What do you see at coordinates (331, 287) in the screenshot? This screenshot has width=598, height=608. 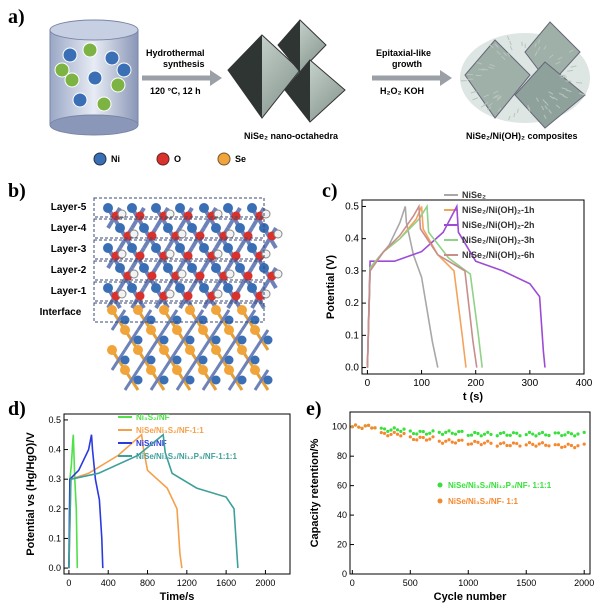 I see `y-axis-label: Potential (V)` at bounding box center [331, 287].